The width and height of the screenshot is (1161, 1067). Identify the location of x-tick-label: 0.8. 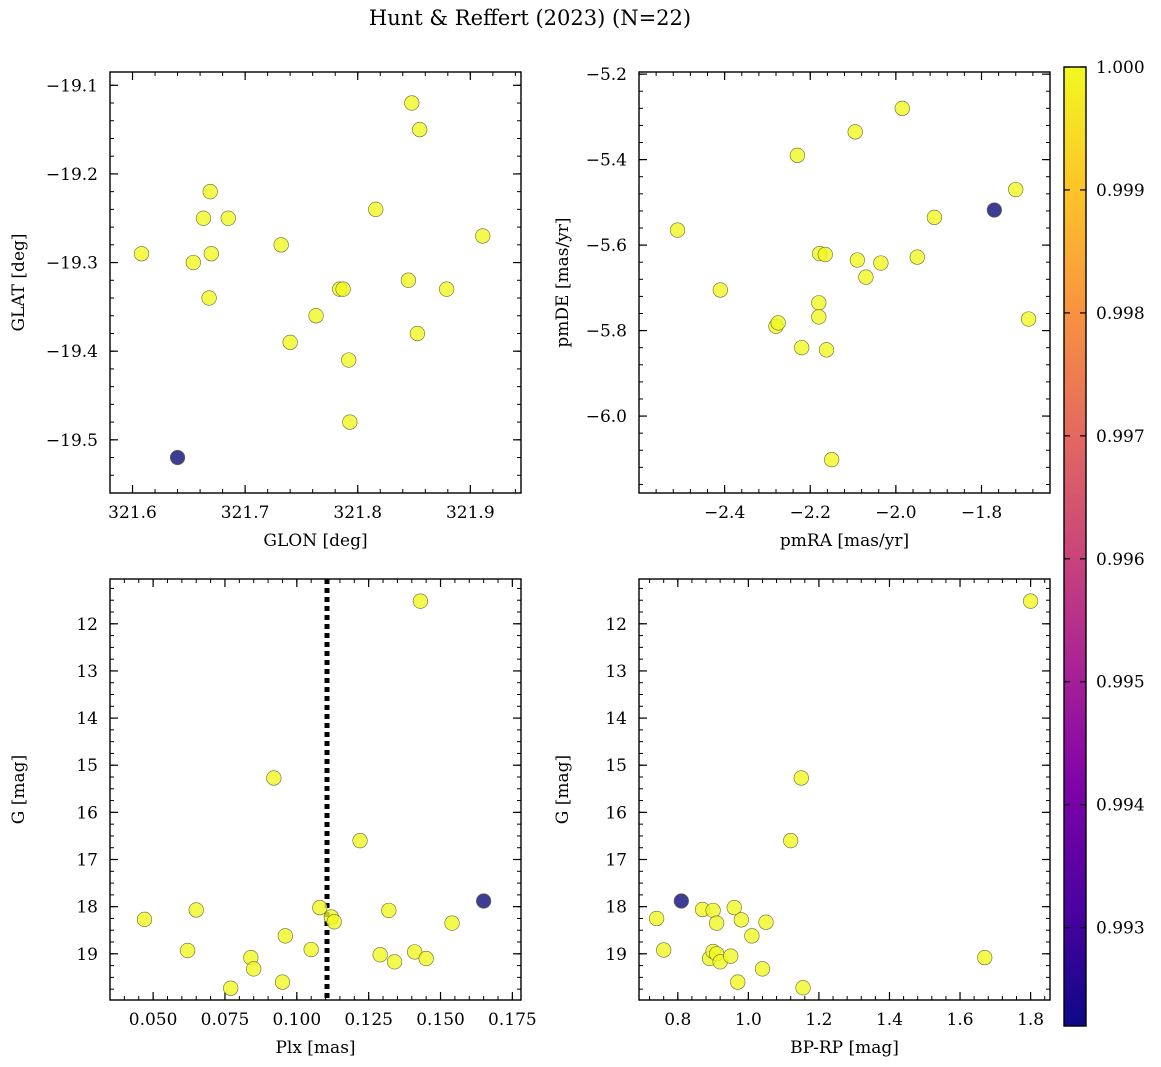
(677, 1020).